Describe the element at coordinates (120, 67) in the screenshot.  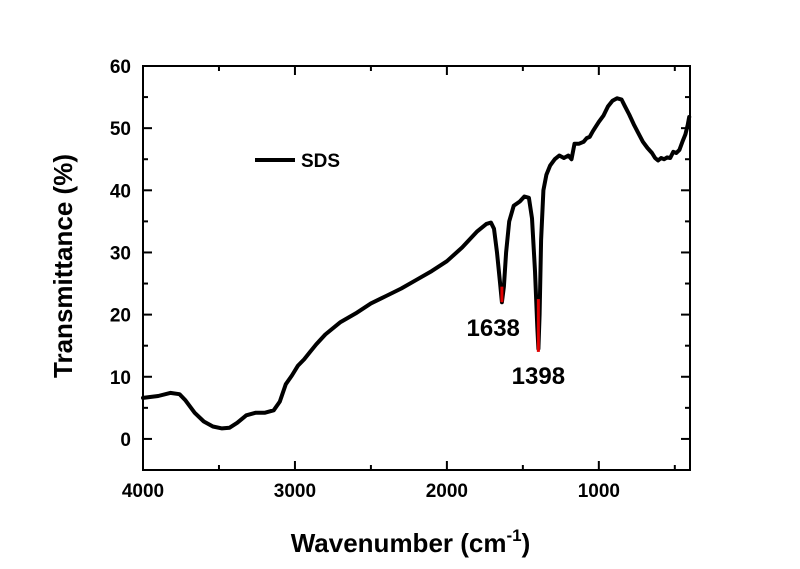
I see `y-tick-label: 60` at that location.